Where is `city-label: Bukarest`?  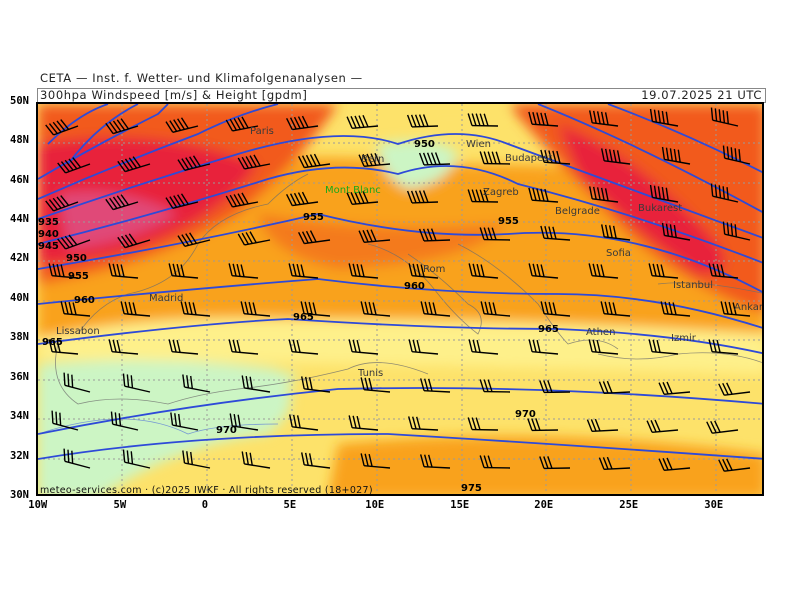
city-label: Bukarest is located at coordinates (660, 208).